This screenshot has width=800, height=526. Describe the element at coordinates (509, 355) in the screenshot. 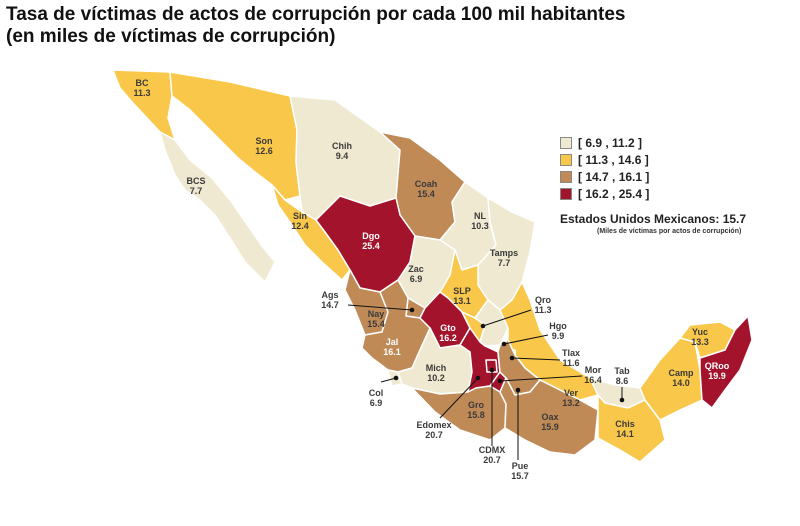

I see `pointer-dots` at that location.